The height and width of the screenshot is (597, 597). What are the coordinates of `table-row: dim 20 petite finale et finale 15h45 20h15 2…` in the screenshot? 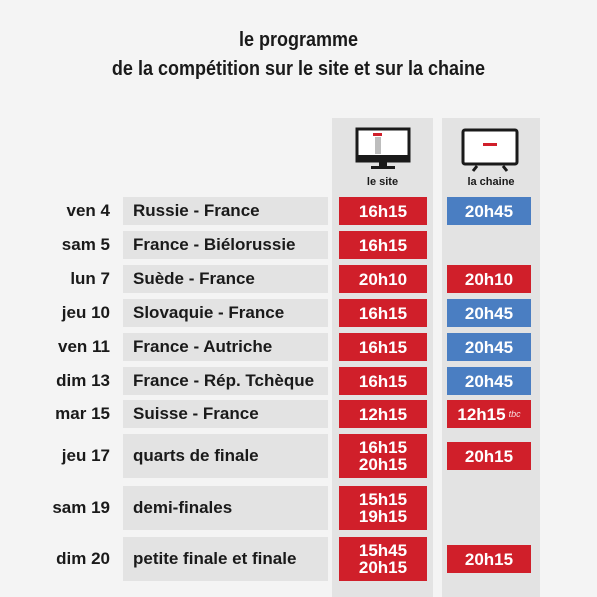 It's located at (298, 559).